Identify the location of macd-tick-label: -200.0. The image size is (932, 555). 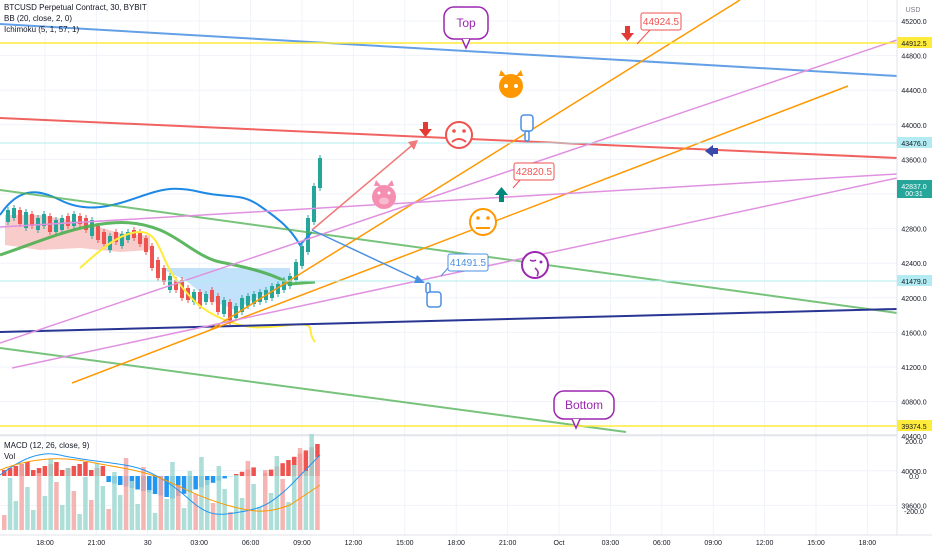
(914, 512).